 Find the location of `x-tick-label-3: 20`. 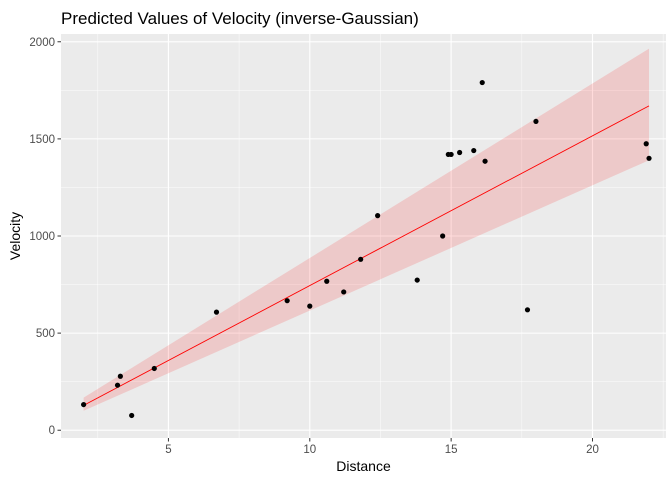

x-tick-label-3: 20 is located at coordinates (592, 450).